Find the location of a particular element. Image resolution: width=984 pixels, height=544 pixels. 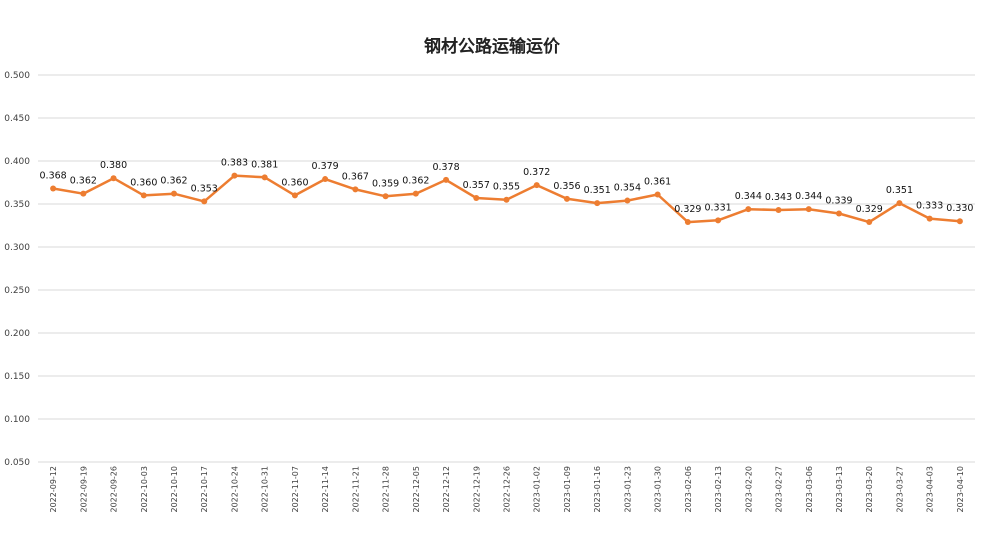

x-tick-label: 2022-11-07 is located at coordinates (295, 489).